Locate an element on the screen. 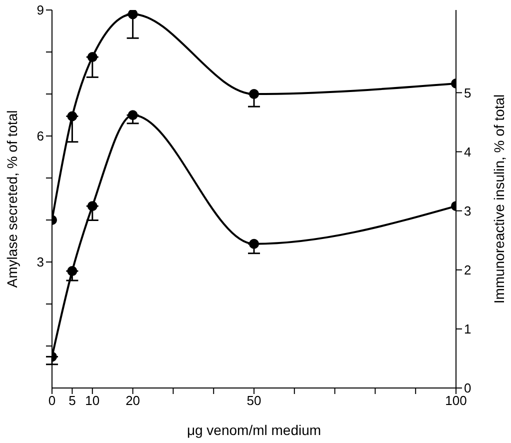 This screenshot has width=511, height=443. y2-tick-label: 3 is located at coordinates (468, 210).